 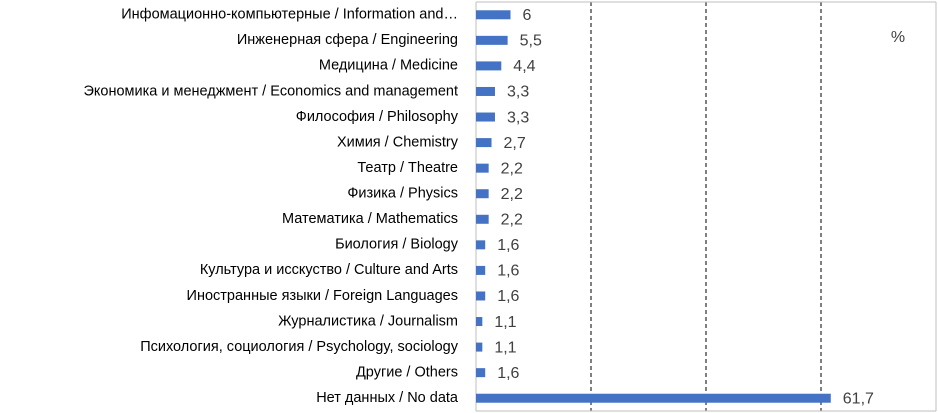 What do you see at coordinates (370, 219) in the screenshot?
I see `category-label: Математика / Mathematics` at bounding box center [370, 219].